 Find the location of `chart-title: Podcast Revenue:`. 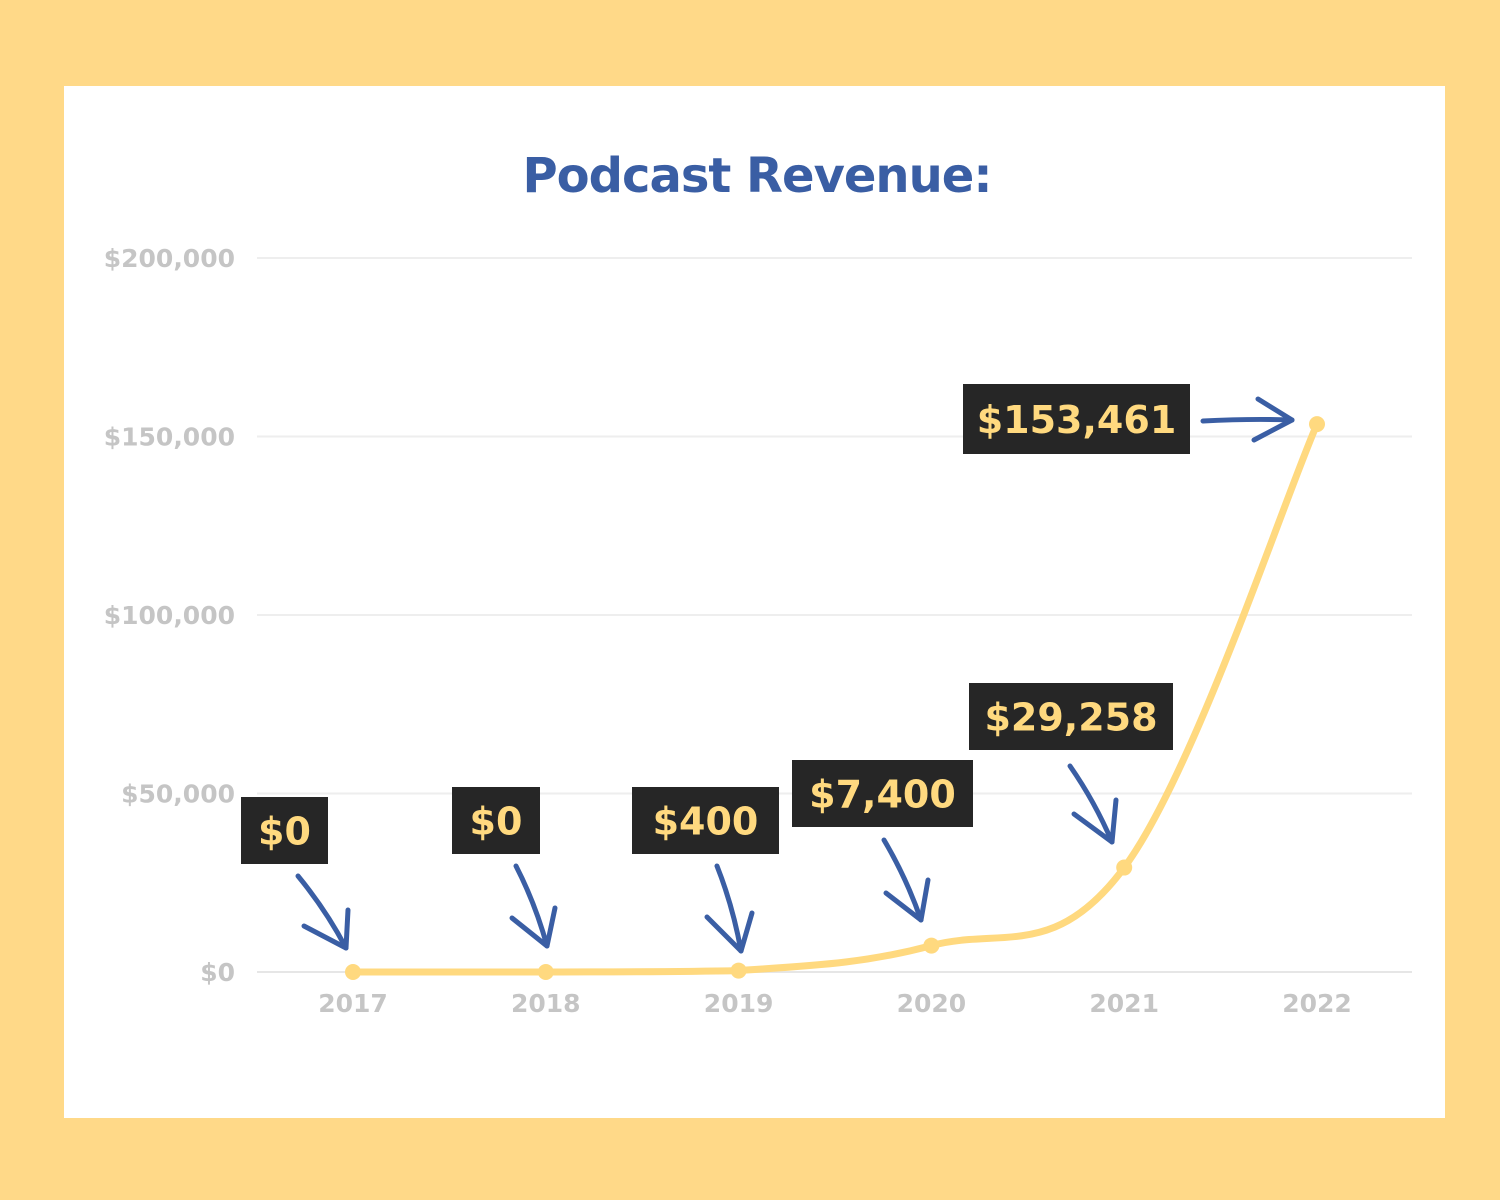

chart-title: Podcast Revenue: is located at coordinates (757, 176).